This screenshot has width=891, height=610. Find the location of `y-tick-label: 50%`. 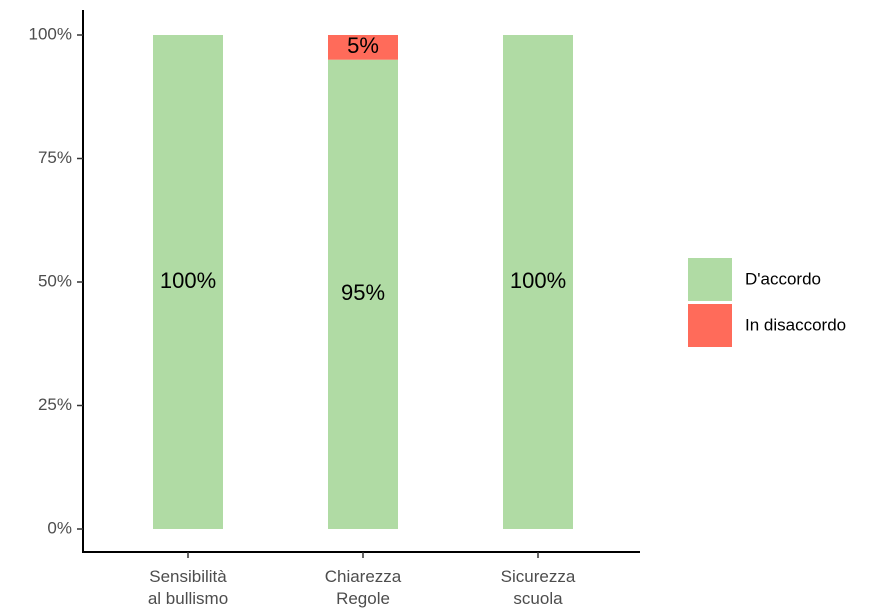

y-tick-label: 50% is located at coordinates (55, 280).